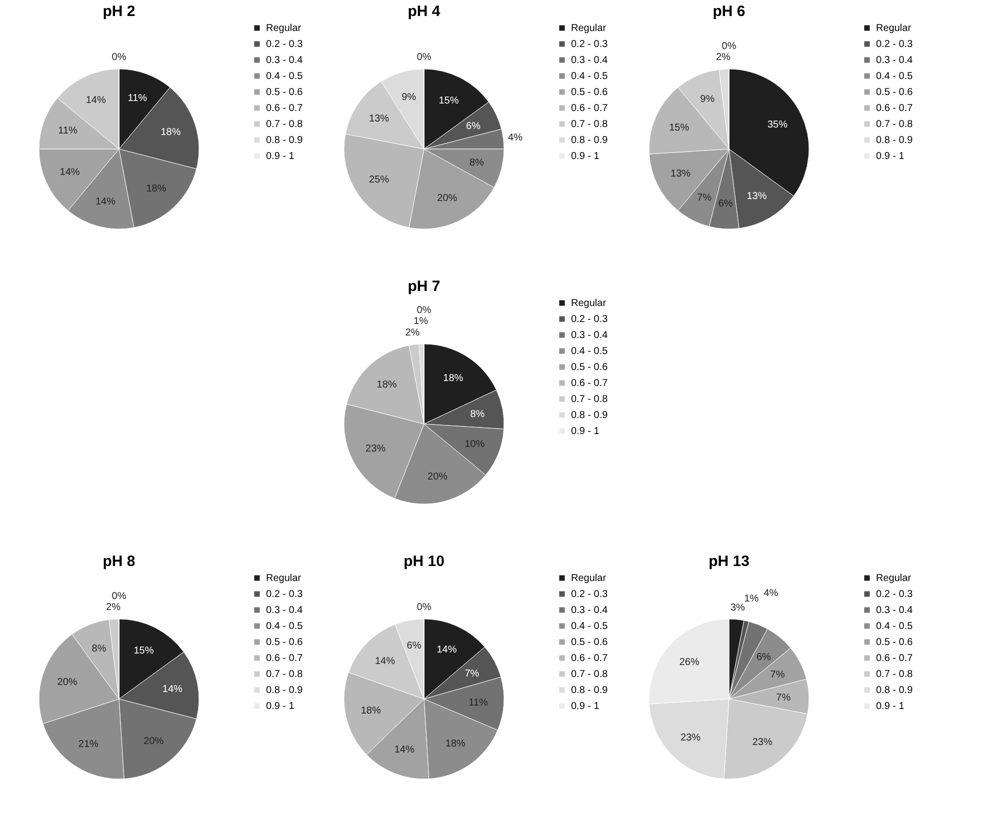 This screenshot has height=818, width=1000. What do you see at coordinates (777, 124) in the screenshot?
I see `data-label: 35%` at bounding box center [777, 124].